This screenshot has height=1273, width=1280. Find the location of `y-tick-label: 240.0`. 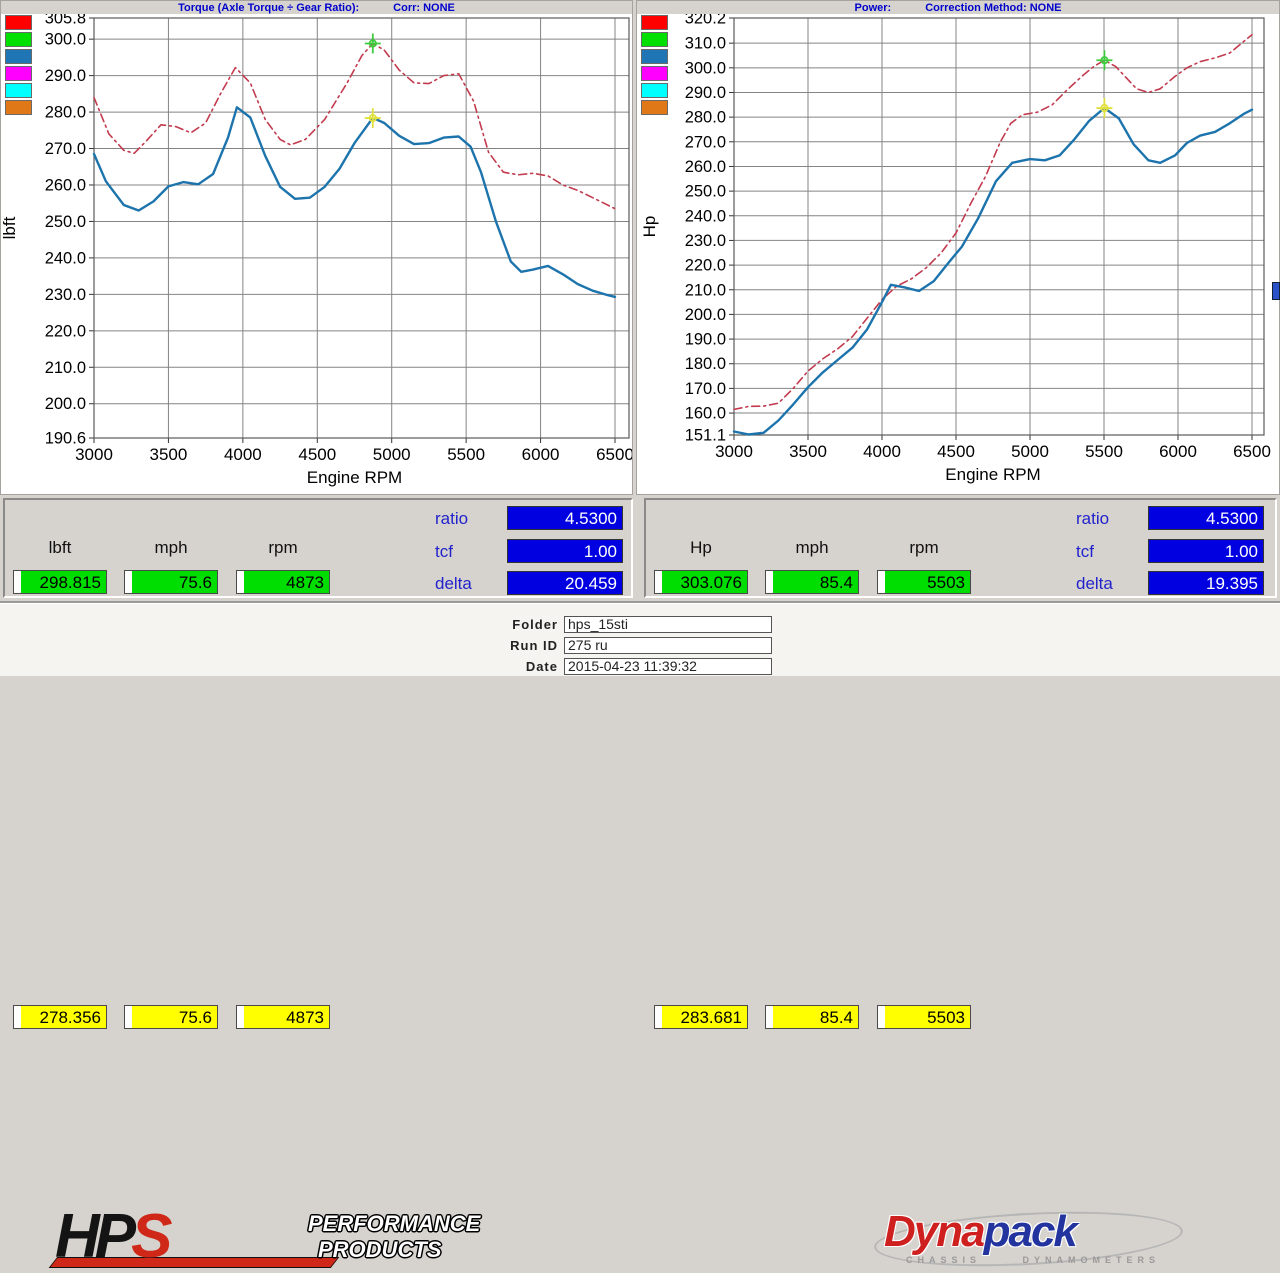

y-tick-label: 240.0 is located at coordinates (65, 258).